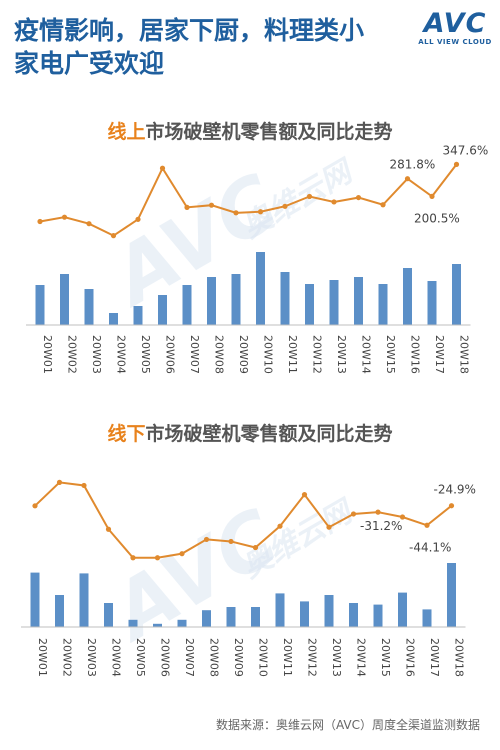  What do you see at coordinates (455, 30) in the screenshot?
I see `avc-logo: AVC ALL VIEW CLOUD` at bounding box center [455, 30].